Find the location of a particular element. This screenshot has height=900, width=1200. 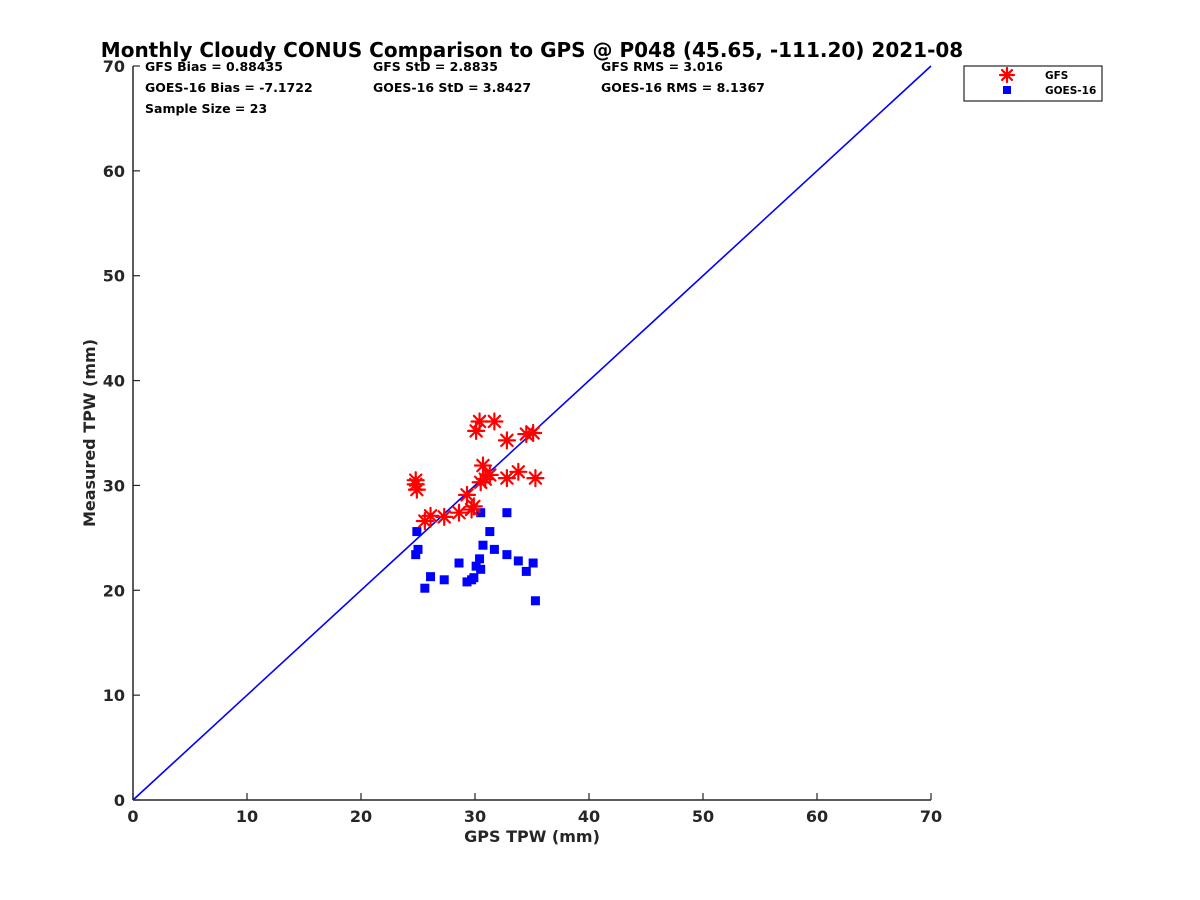

gfs-rms-text: GFS RMS = 3.016 is located at coordinates (662, 66).